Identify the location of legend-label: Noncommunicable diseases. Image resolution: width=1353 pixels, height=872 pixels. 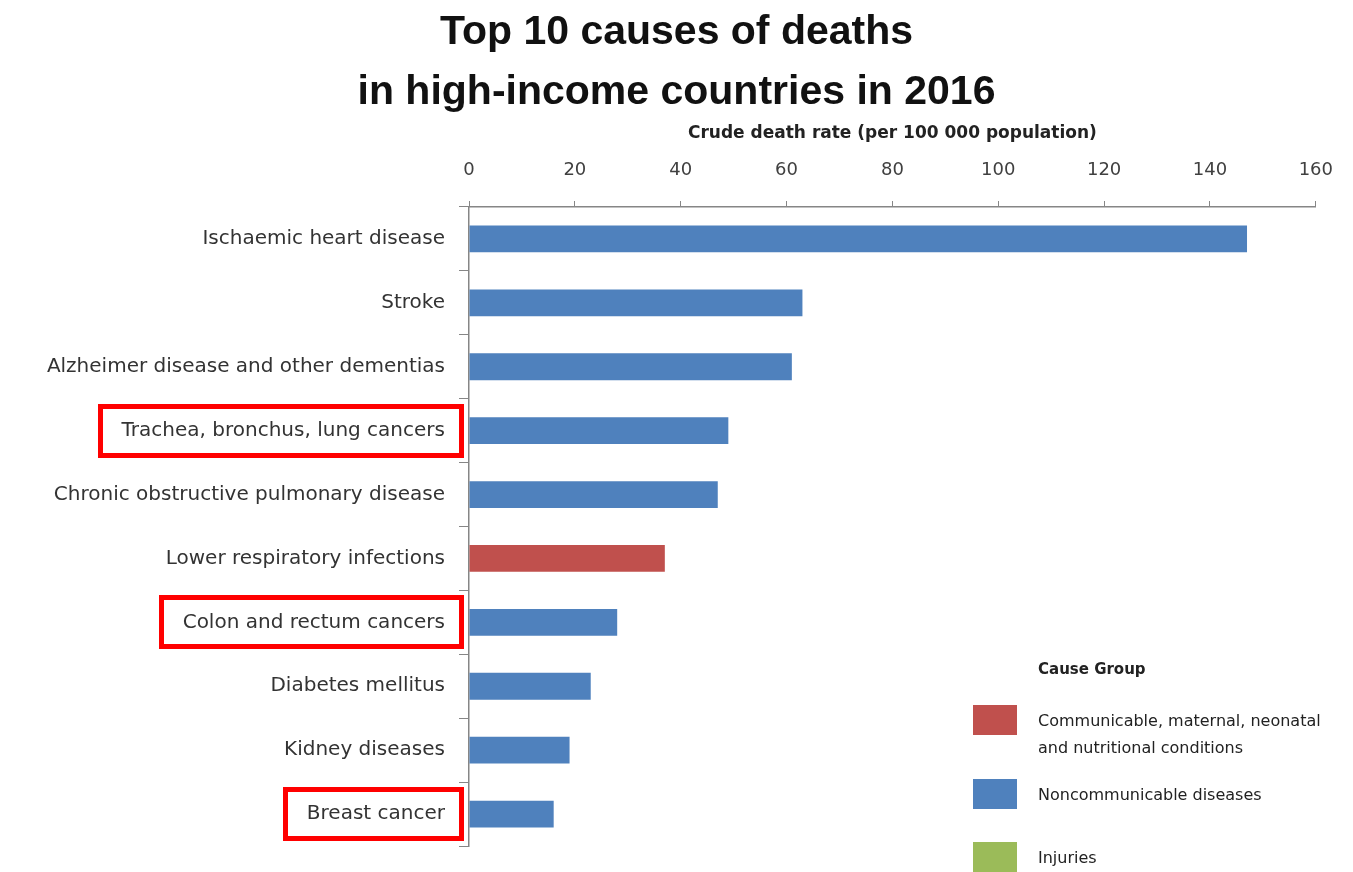
(1150, 795).